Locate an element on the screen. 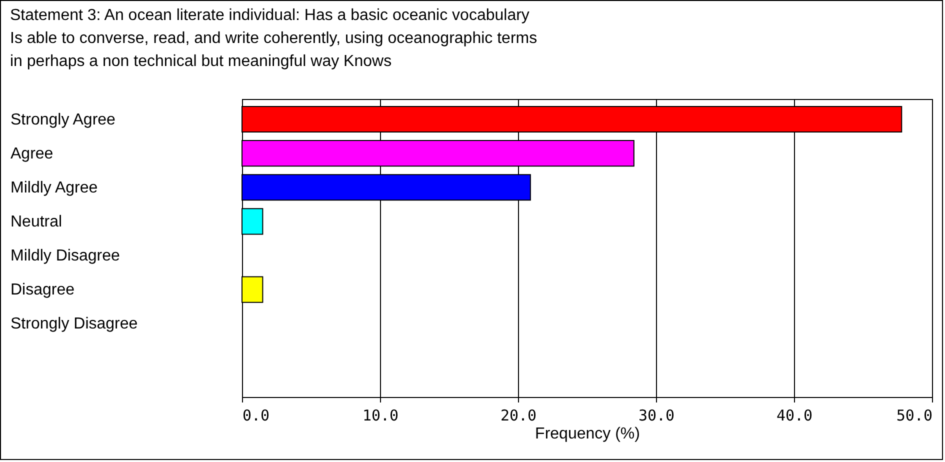 This screenshot has height=462, width=945. text: in perhaps a non technical but meaningful way Knows is located at coordinates (201, 61).